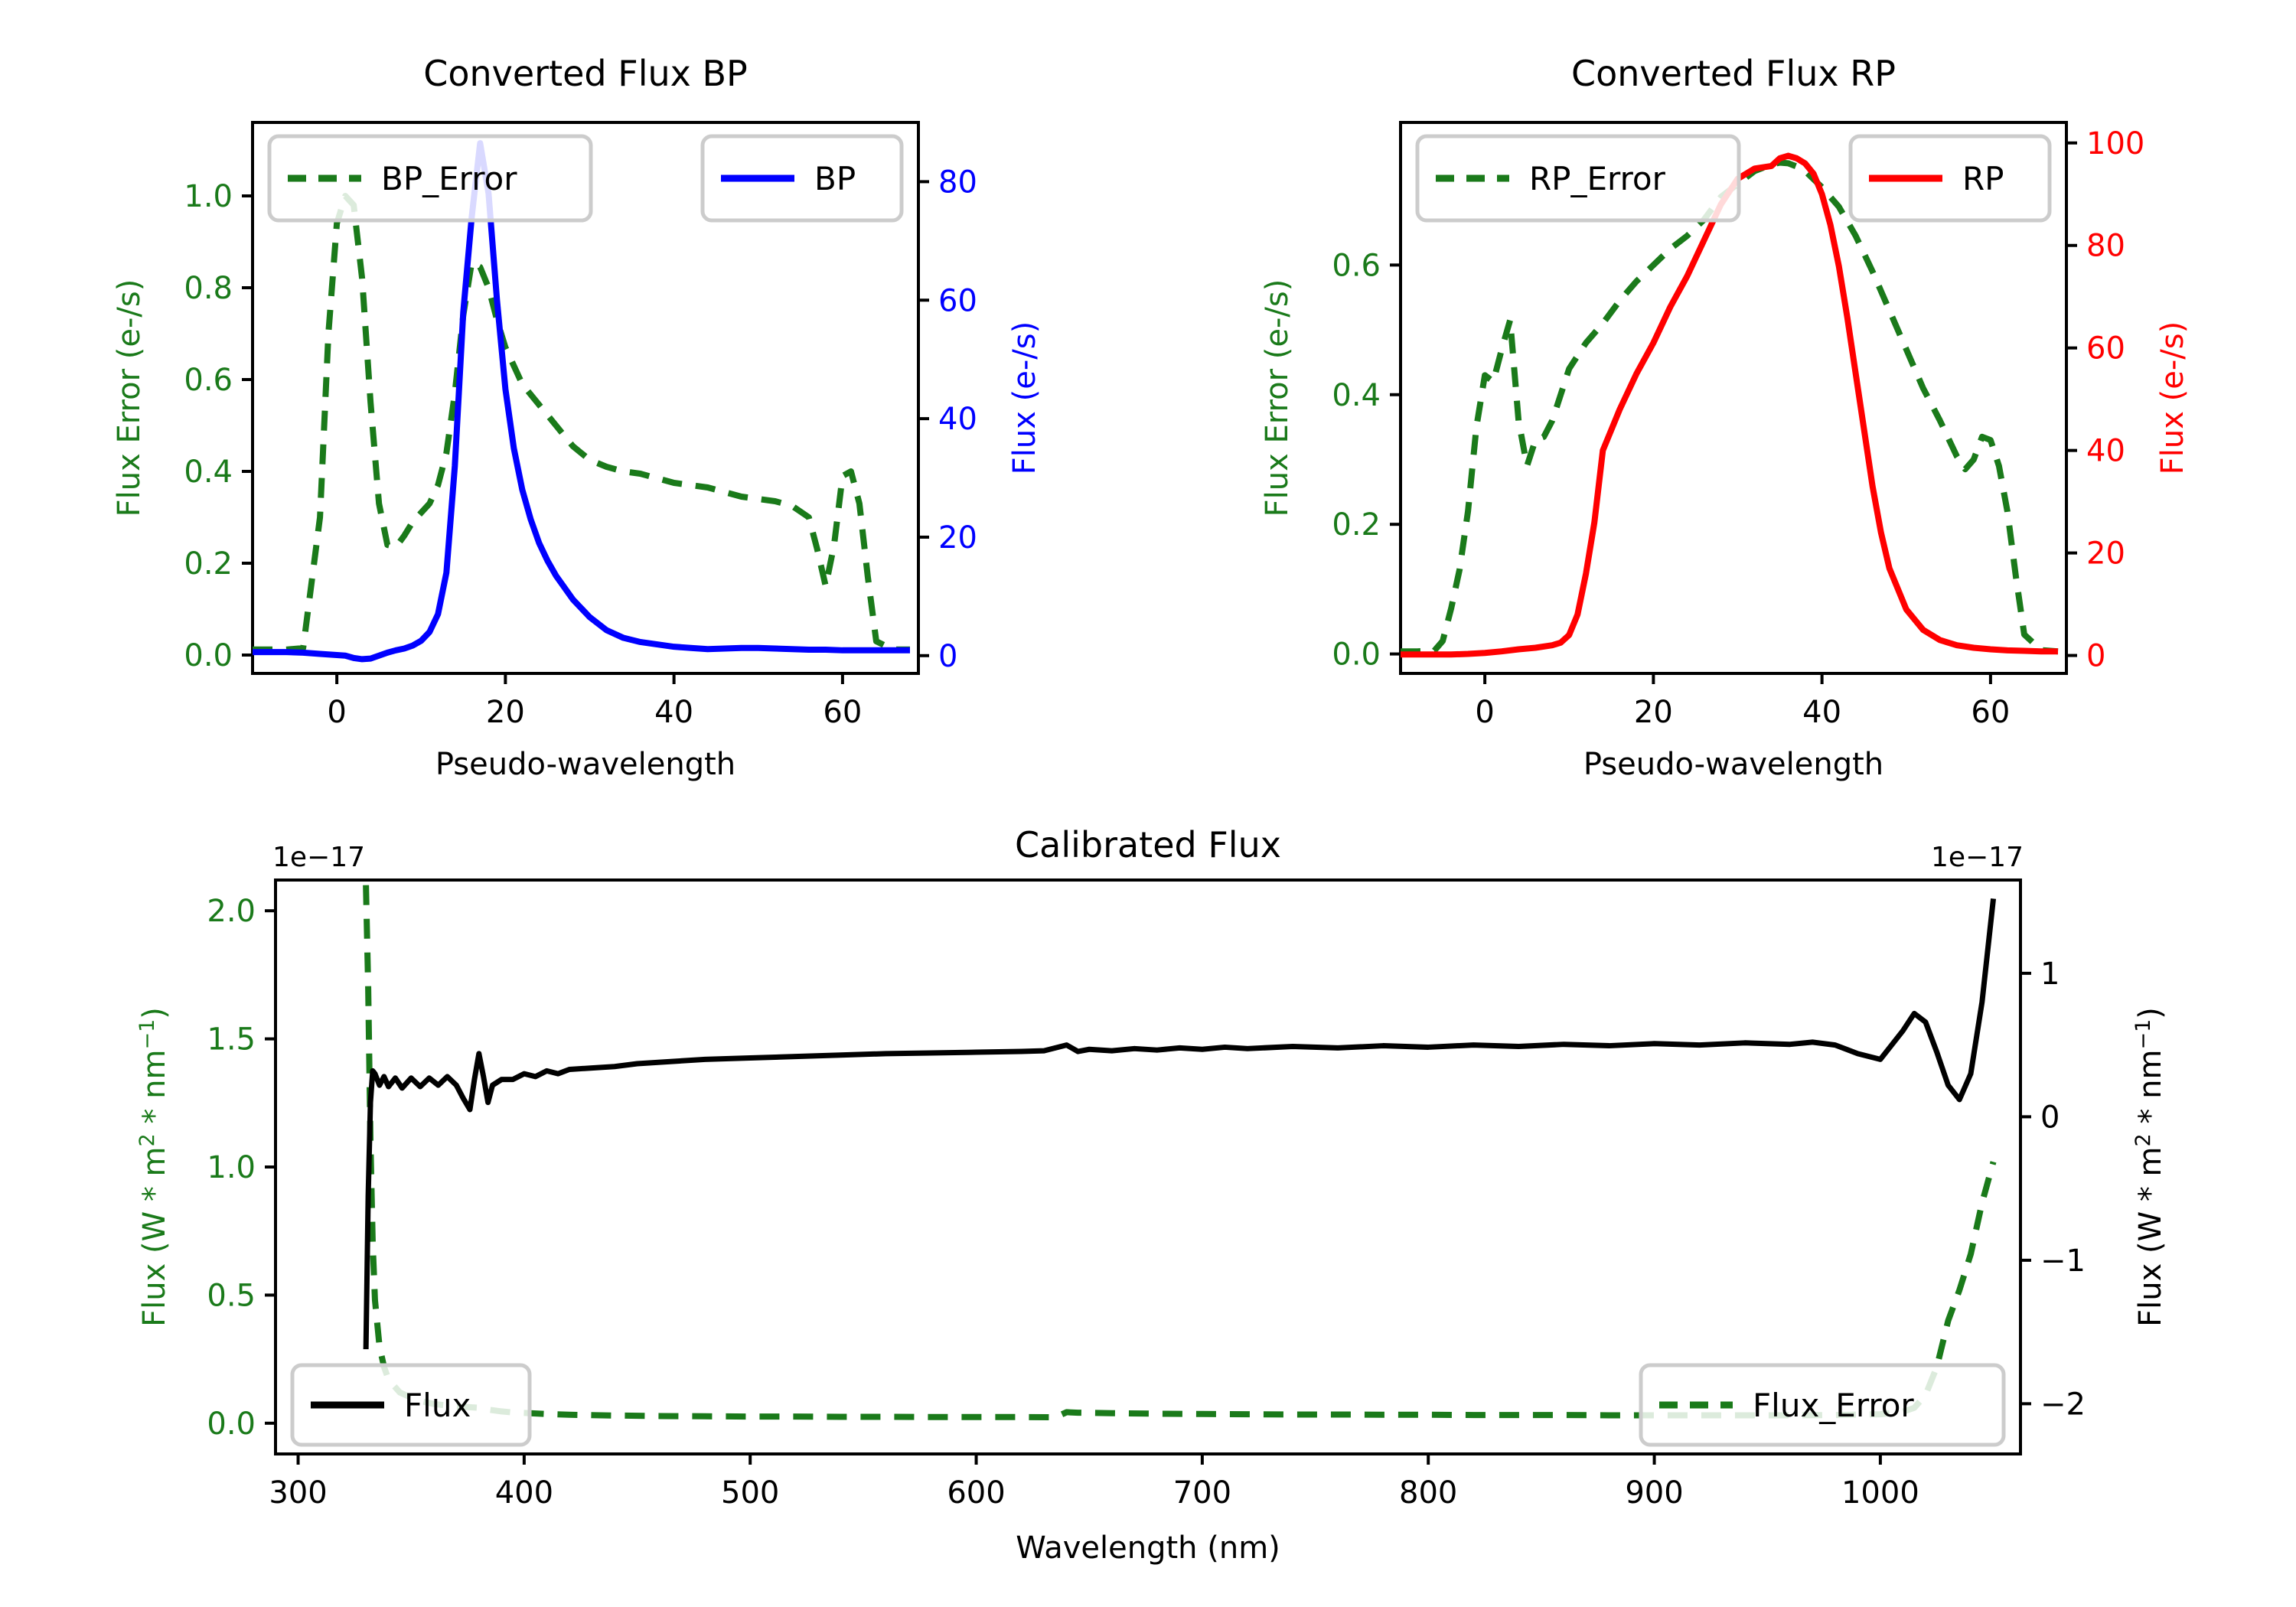 The width and height of the screenshot is (2296, 1607). I want to click on panel-title: Converted Flux BP, so click(585, 73).